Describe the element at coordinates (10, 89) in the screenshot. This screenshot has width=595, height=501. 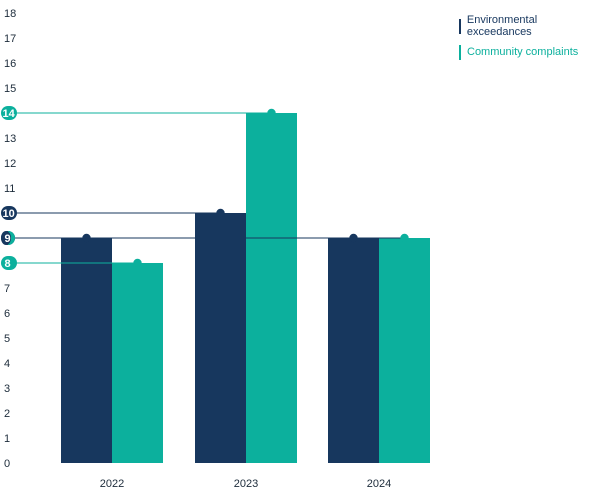
I see `y-tick-label: 15` at that location.